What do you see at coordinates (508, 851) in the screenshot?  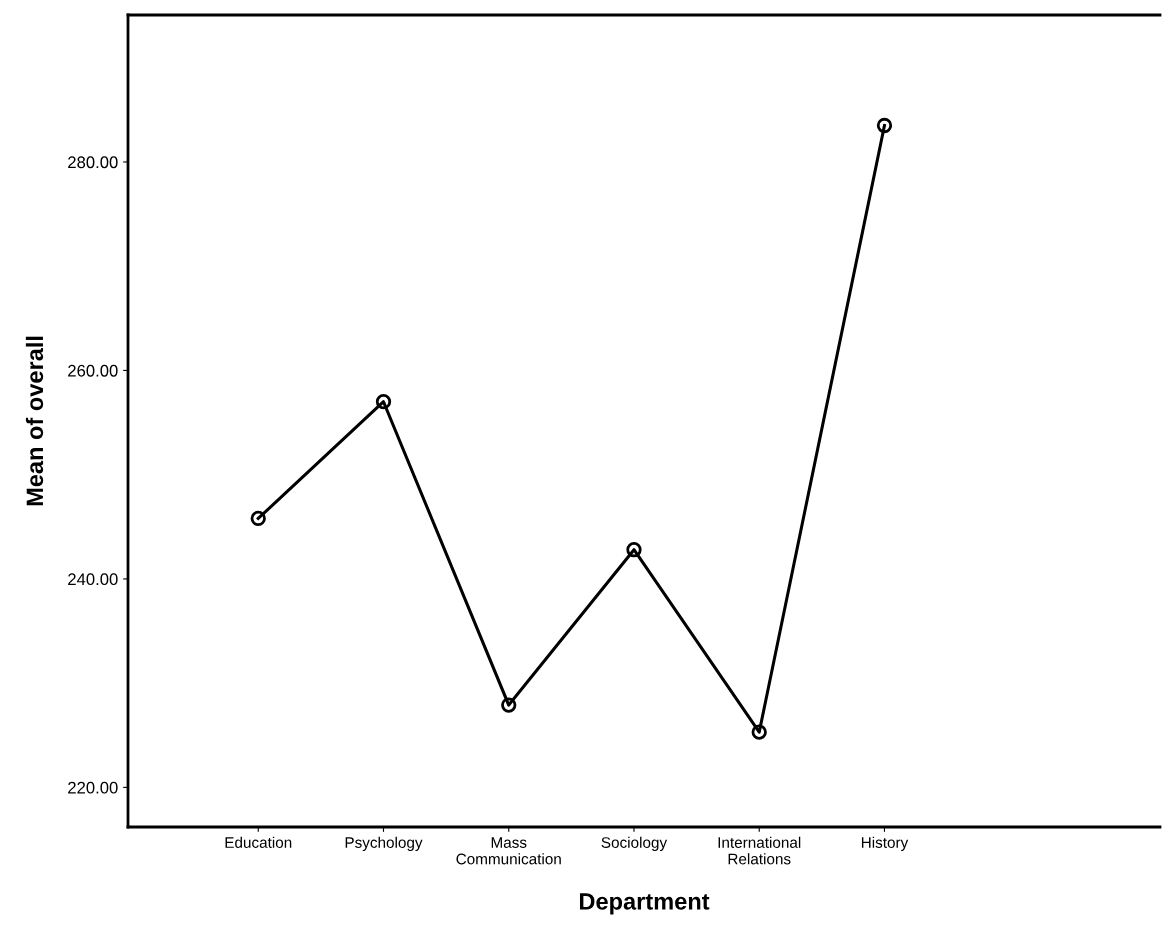 I see `x-tick-label: Mass Communication` at bounding box center [508, 851].